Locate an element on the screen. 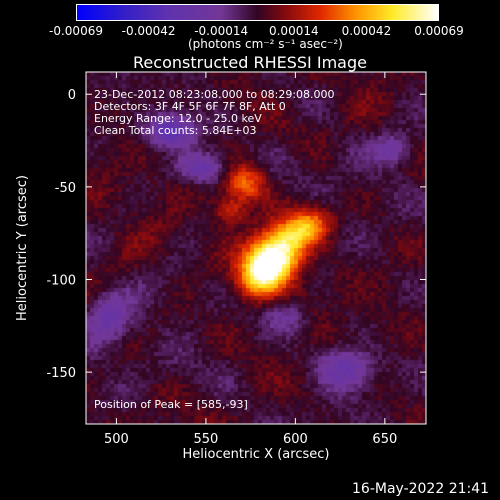 This screenshot has height=500, width=500. annotation-energy-range: Energy Range: 12.0 - 25.0 keV is located at coordinates (178, 118).